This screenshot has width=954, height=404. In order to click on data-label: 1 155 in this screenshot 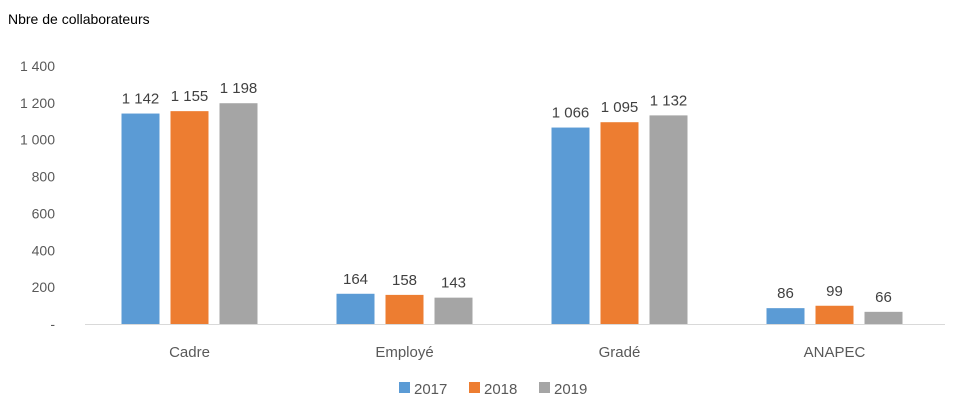, I will do `click(190, 96)`.